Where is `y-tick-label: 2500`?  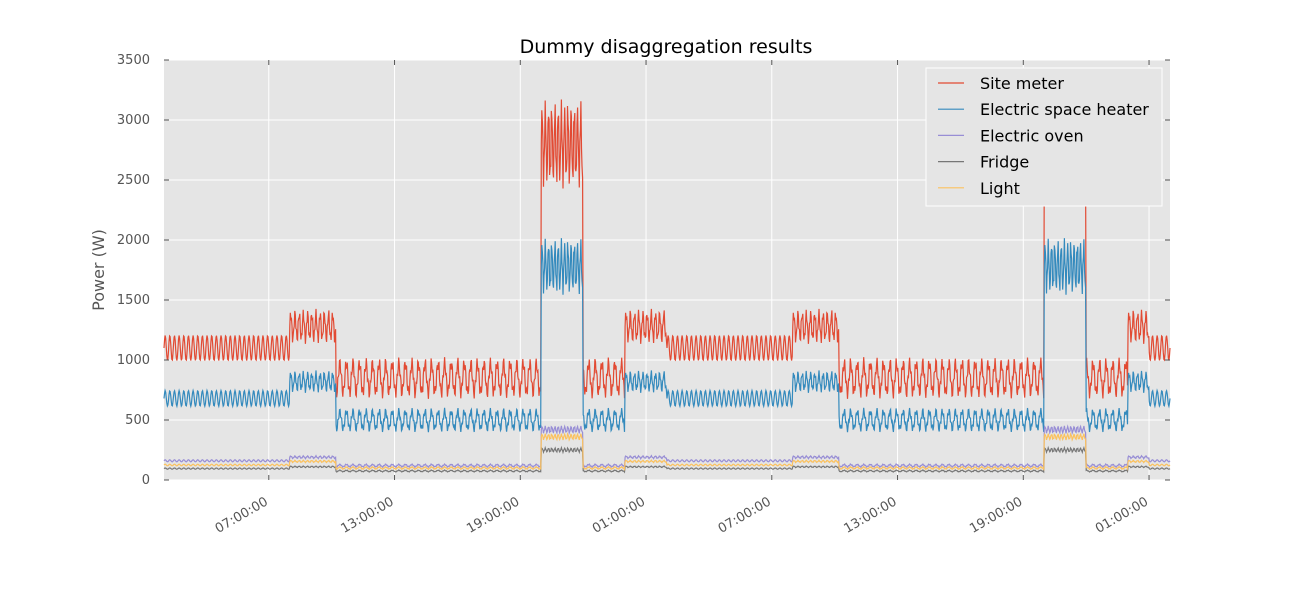 y-tick-label: 2500 is located at coordinates (133, 180).